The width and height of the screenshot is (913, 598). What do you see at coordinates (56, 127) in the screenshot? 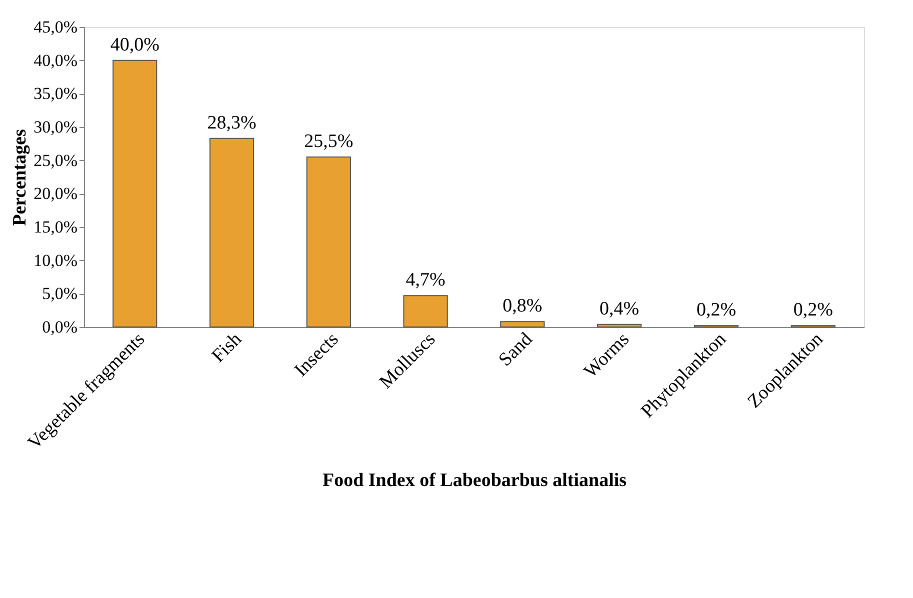
I see `y-tick-label: 30,0%` at bounding box center [56, 127].